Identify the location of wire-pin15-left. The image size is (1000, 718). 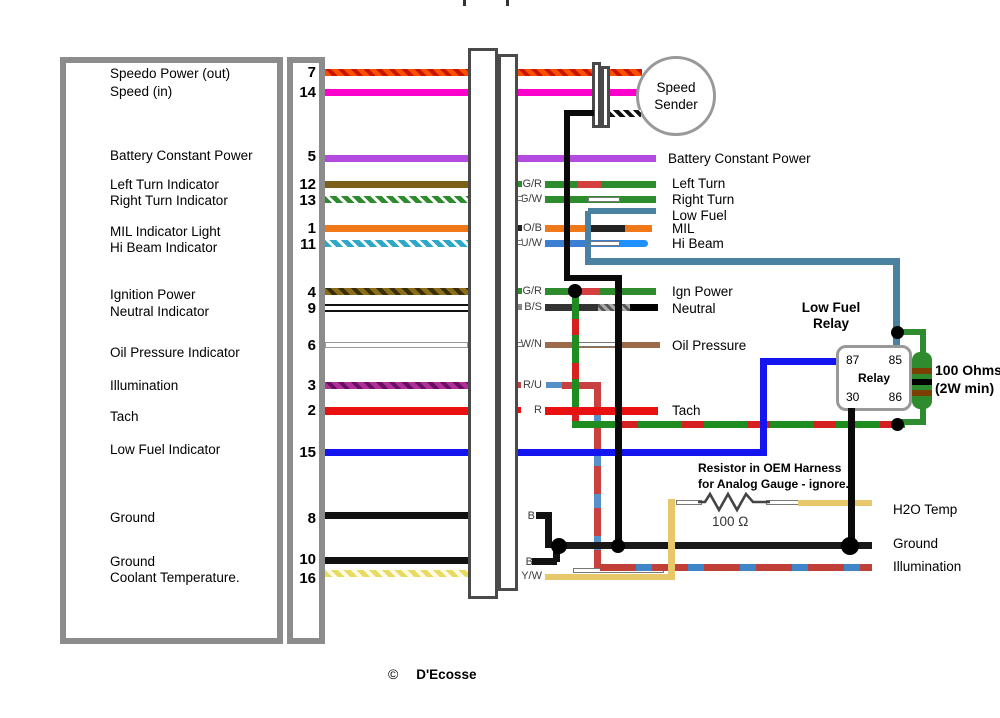
(396, 452).